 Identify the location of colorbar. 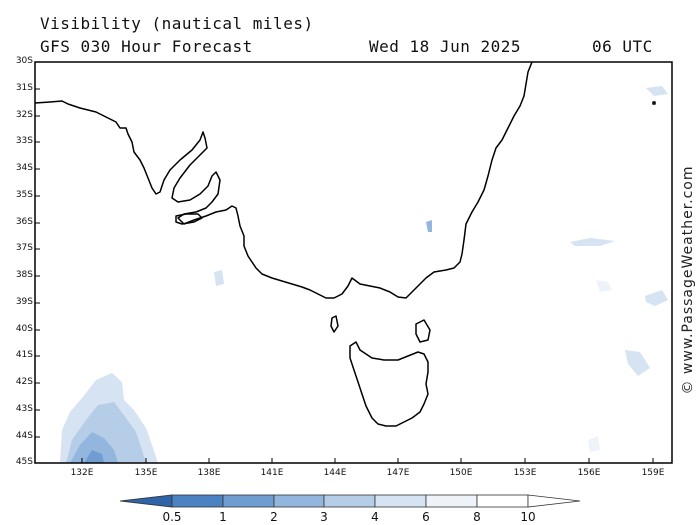
(350, 501).